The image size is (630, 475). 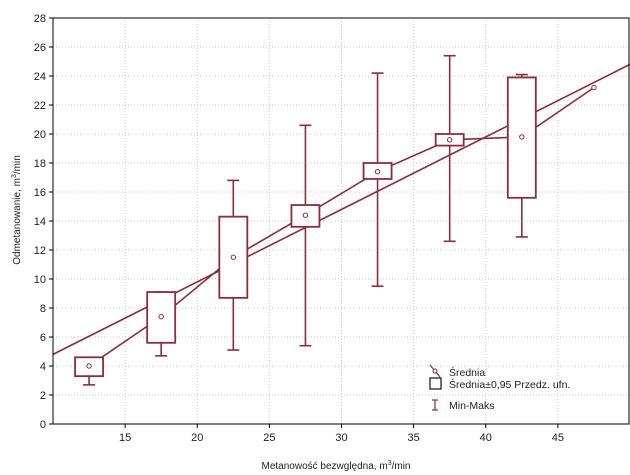 I want to click on y-tick-label: 16, so click(x=40, y=193).